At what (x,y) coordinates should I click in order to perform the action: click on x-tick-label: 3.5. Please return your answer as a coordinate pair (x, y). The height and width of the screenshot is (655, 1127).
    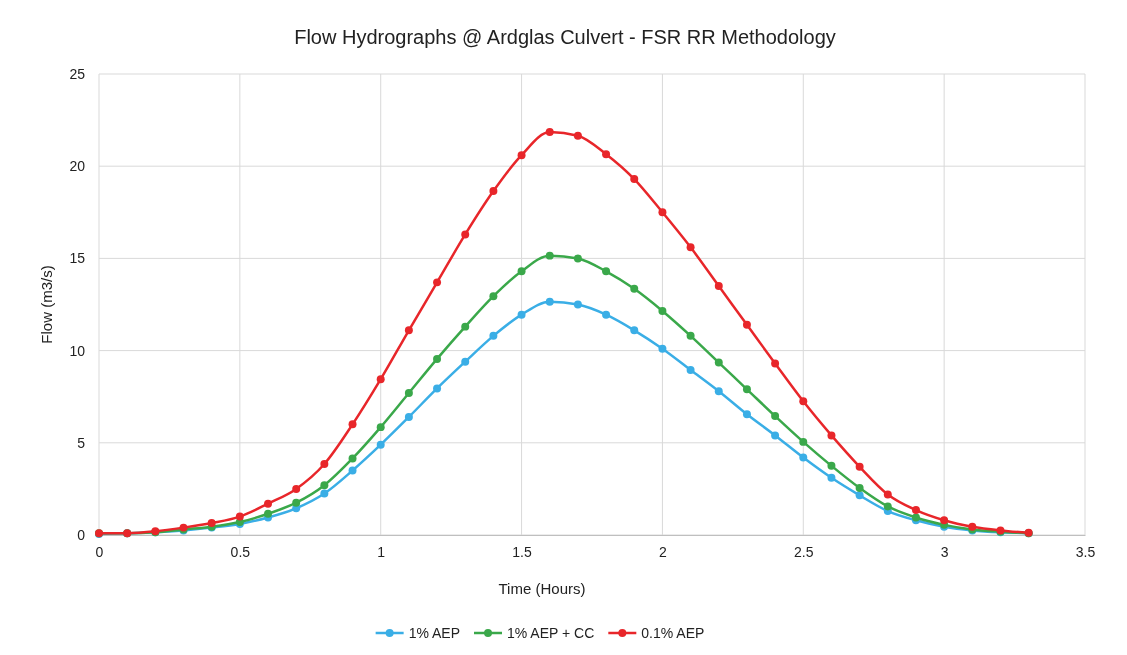
    Looking at the image, I should click on (1085, 551).